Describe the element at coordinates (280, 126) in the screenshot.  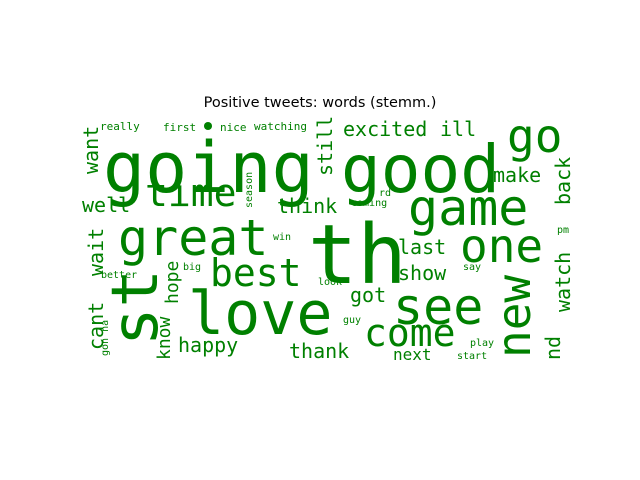
I see `cloud-word-watching: watching` at that location.